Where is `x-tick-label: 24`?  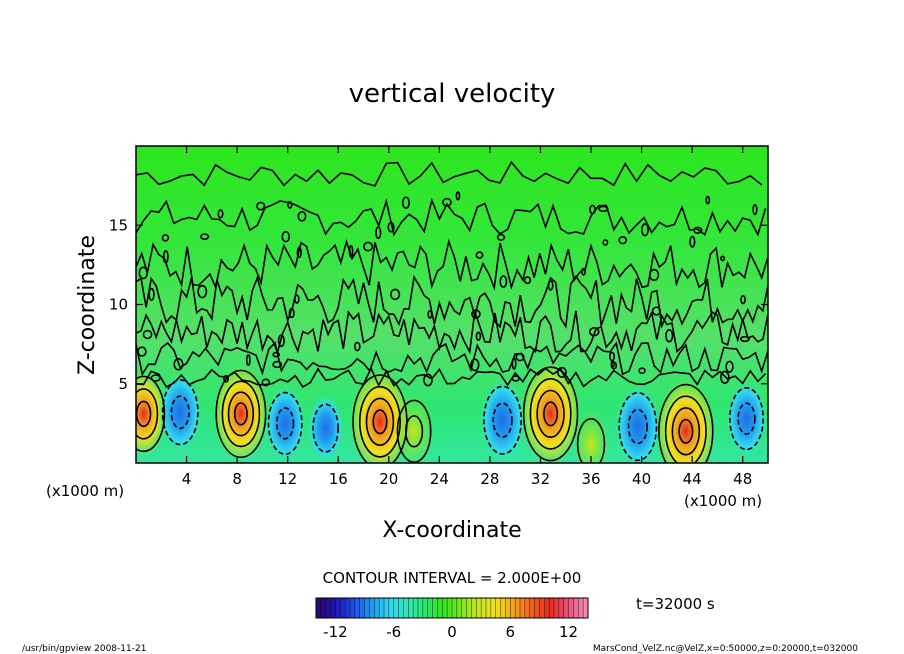
x-tick-label: 24 is located at coordinates (439, 479).